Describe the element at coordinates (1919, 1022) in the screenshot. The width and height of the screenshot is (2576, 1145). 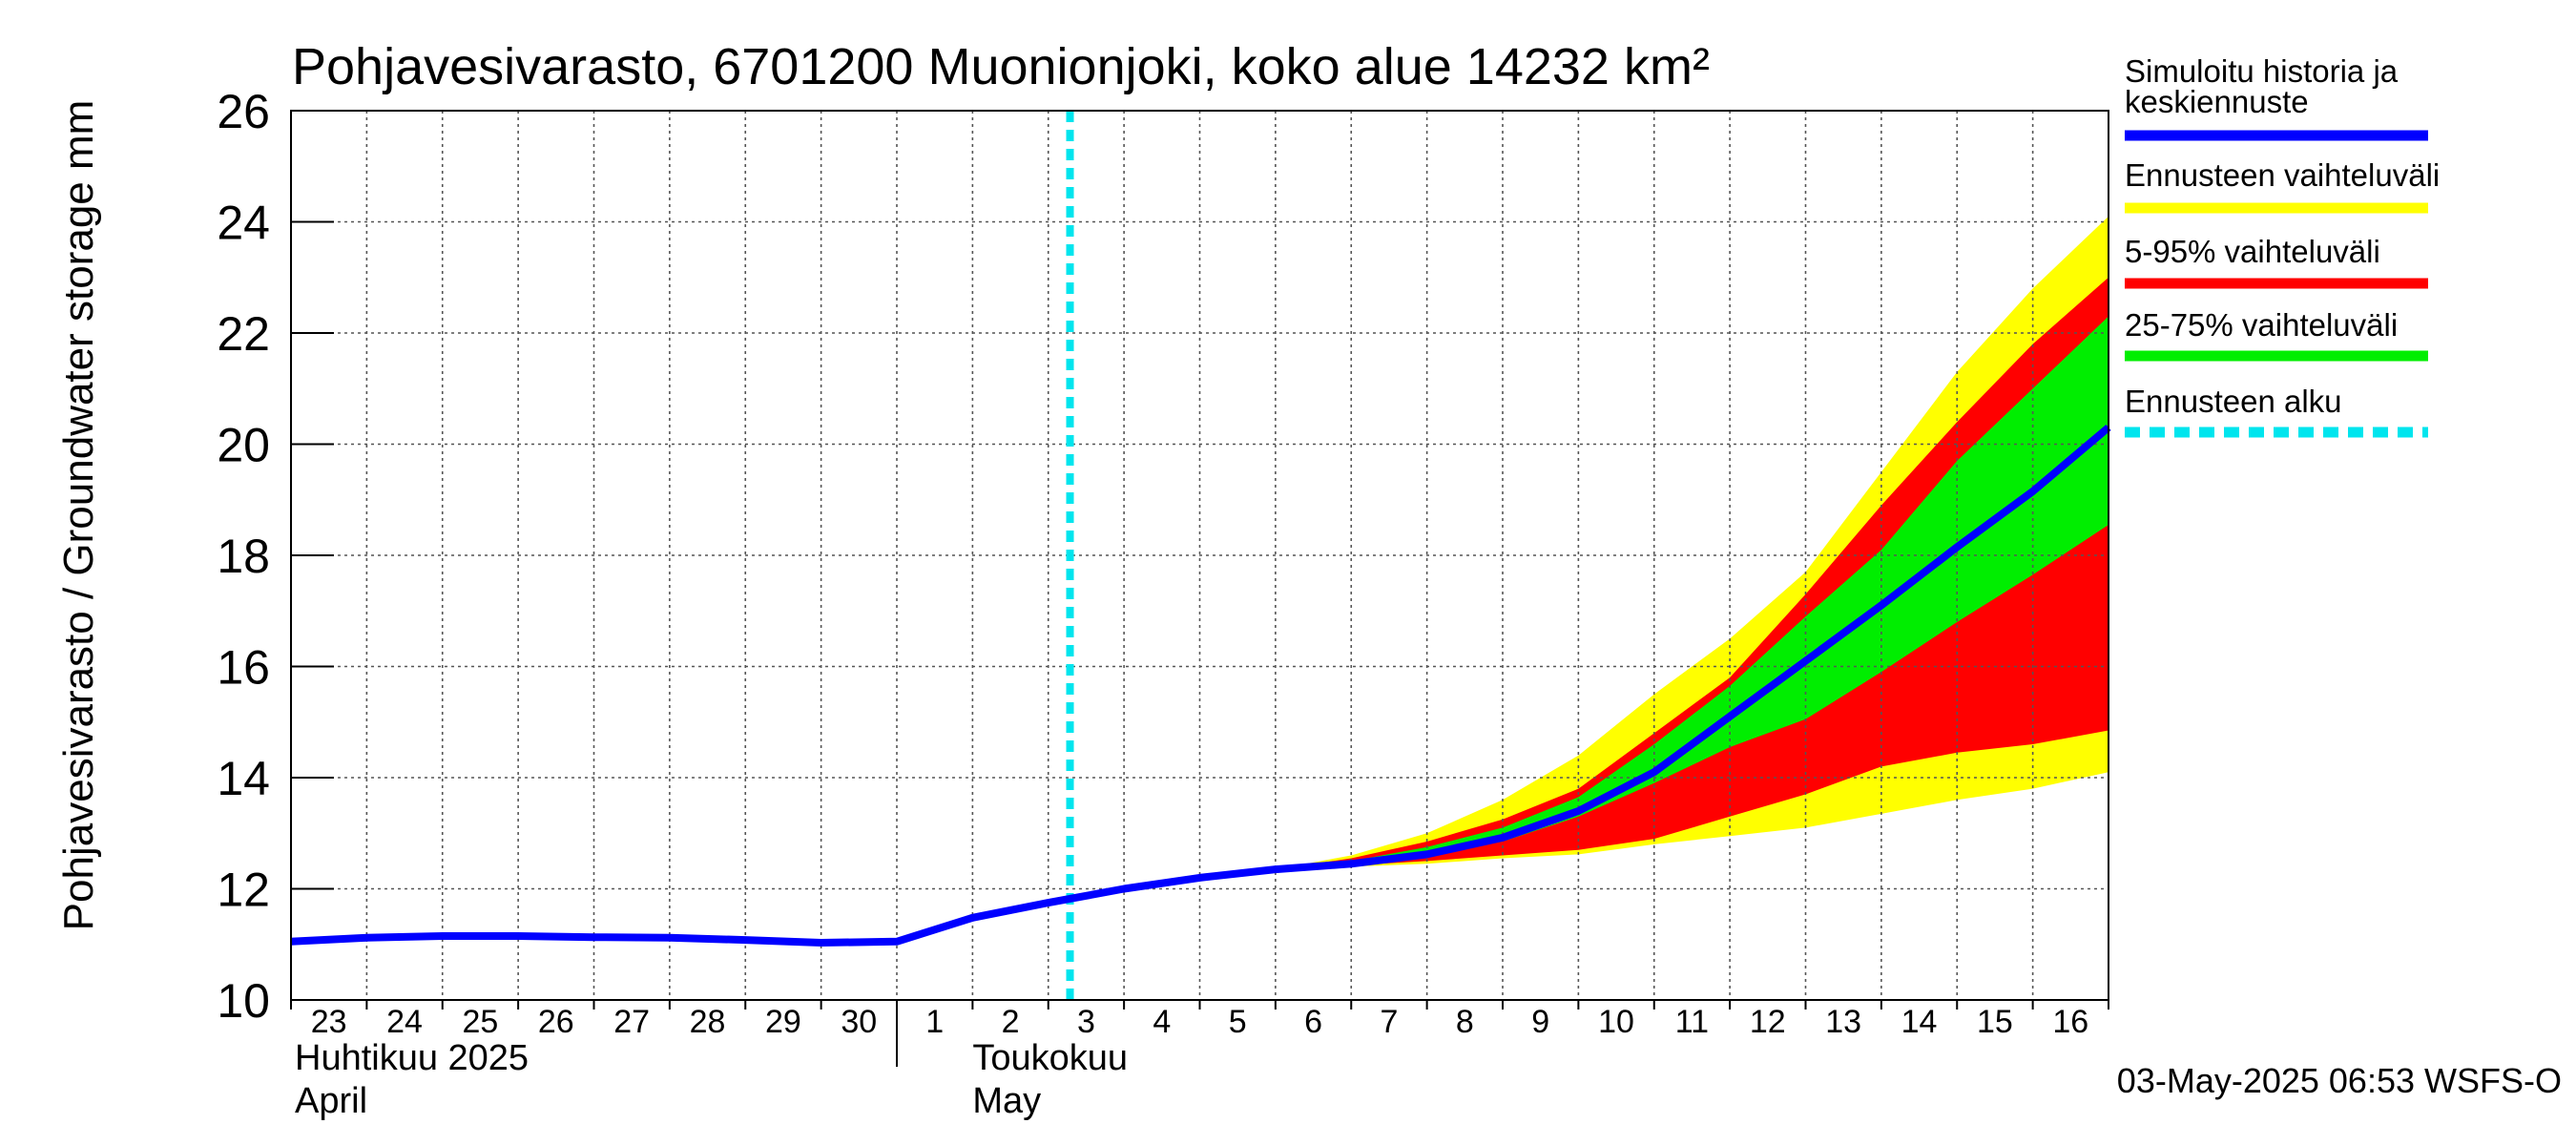
I see `x-tick-label: 14` at that location.